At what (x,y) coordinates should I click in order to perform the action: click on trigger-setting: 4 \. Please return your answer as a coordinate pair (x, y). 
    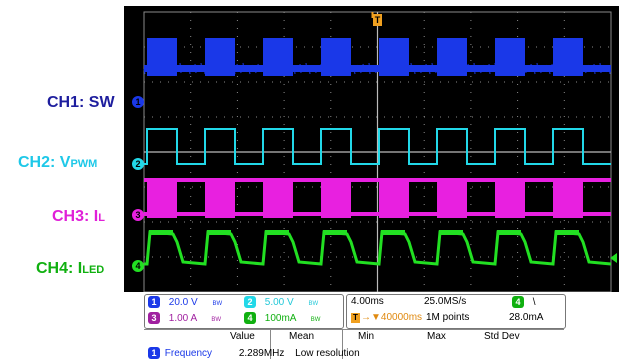
    Looking at the image, I should click on (524, 302).